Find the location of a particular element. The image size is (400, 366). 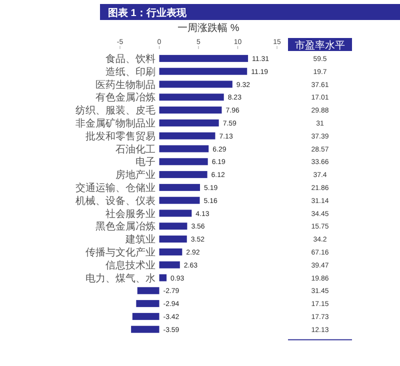

y-tick-label: 传播与文化产业 is located at coordinates (120, 252).